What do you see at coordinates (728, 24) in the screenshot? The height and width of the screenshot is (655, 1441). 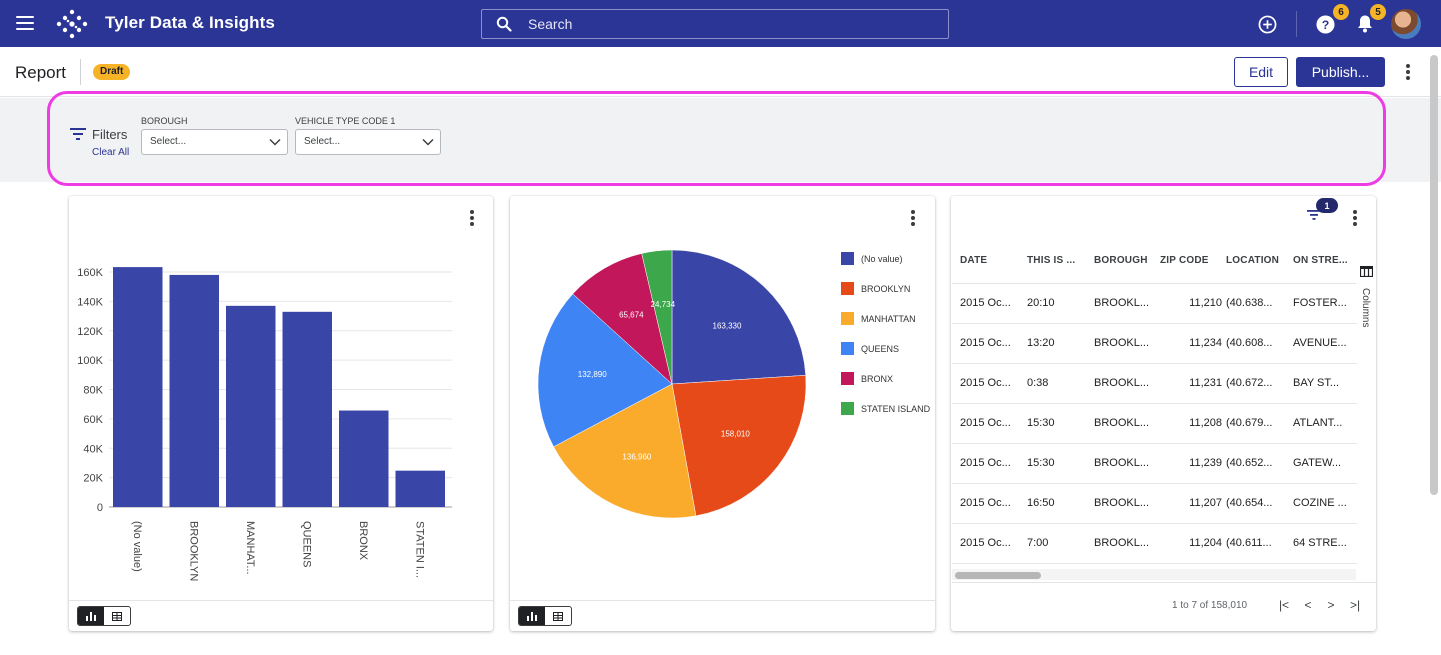 I see `search-input` at bounding box center [728, 24].